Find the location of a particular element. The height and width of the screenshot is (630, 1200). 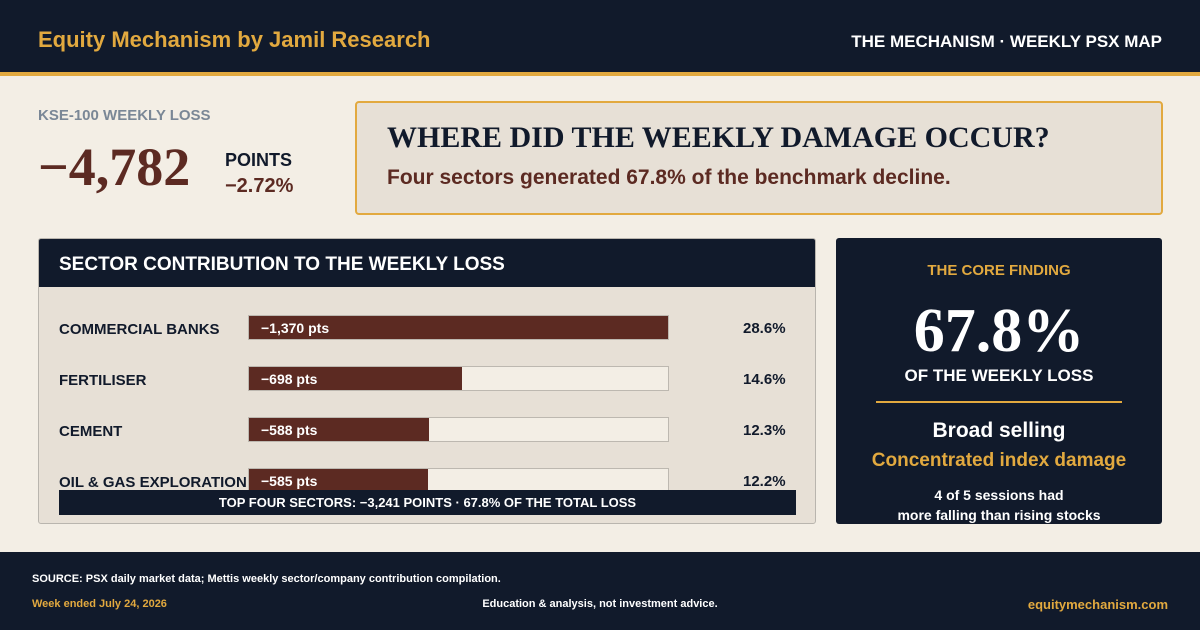

chart-title: SECTOR CONTRIBUTION TO THE WEEKLY LOSS is located at coordinates (282, 264).